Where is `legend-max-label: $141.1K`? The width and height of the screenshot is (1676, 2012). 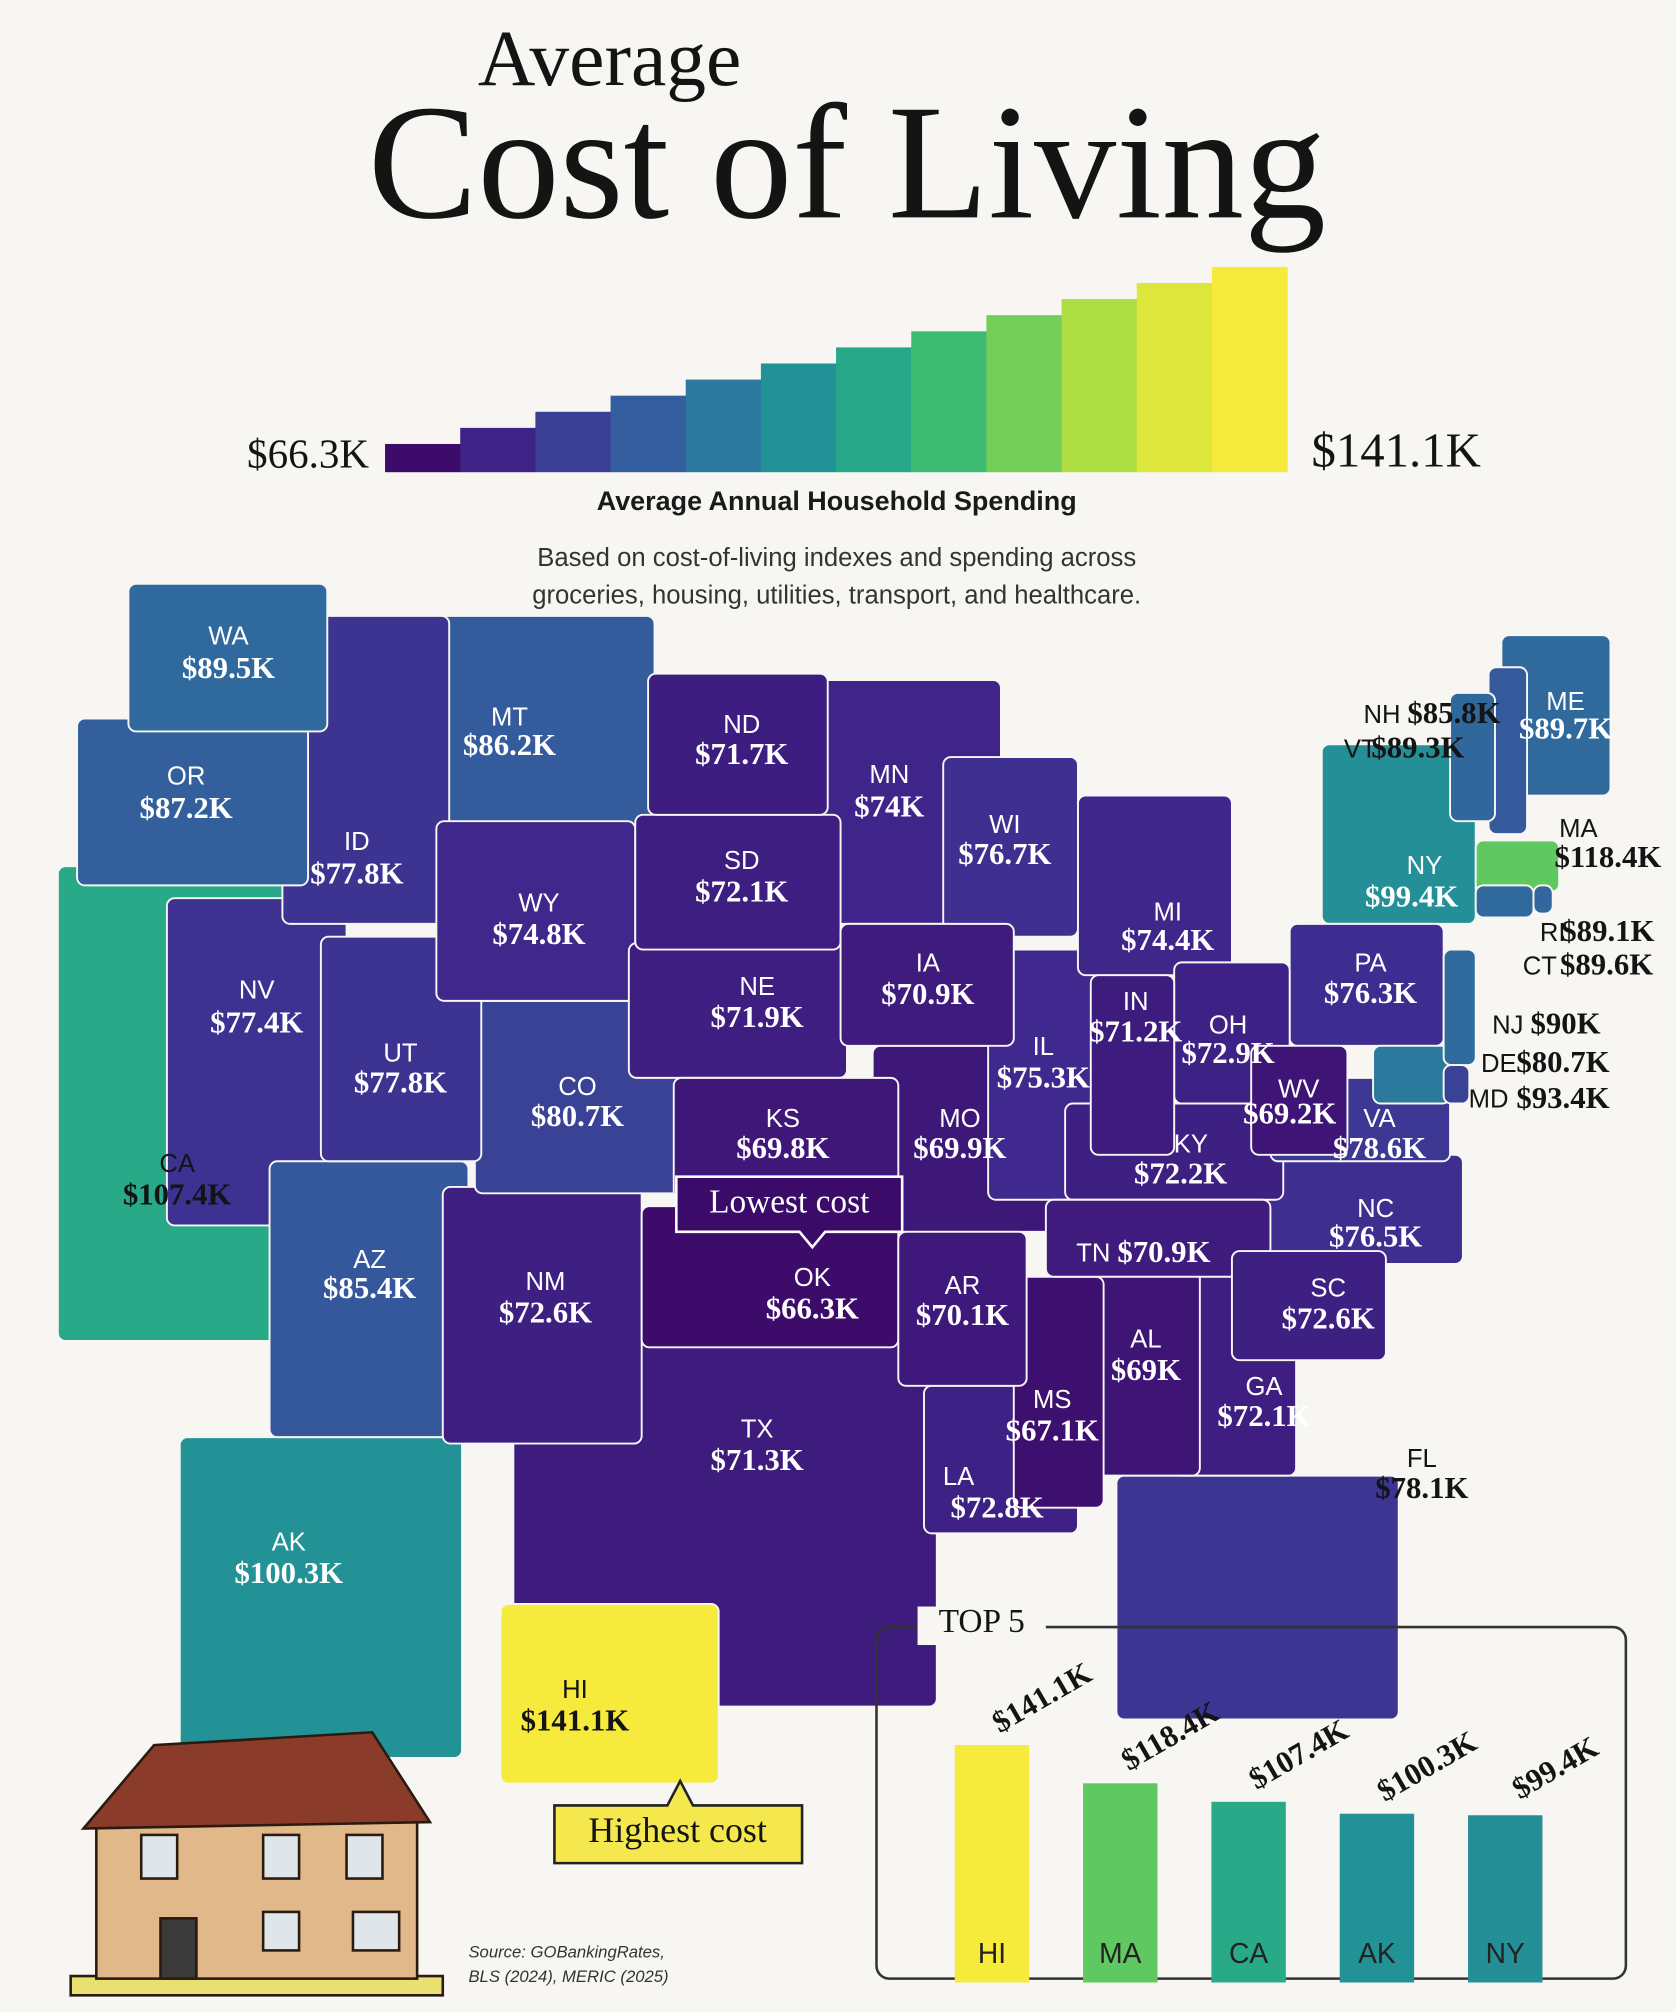 legend-max-label: $141.1K is located at coordinates (1396, 451).